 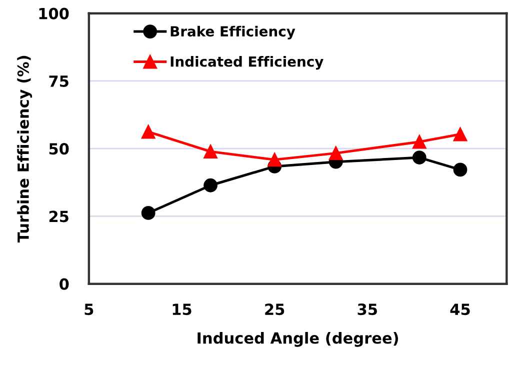 What do you see at coordinates (367, 310) in the screenshot?
I see `x-tick-label: 35` at bounding box center [367, 310].